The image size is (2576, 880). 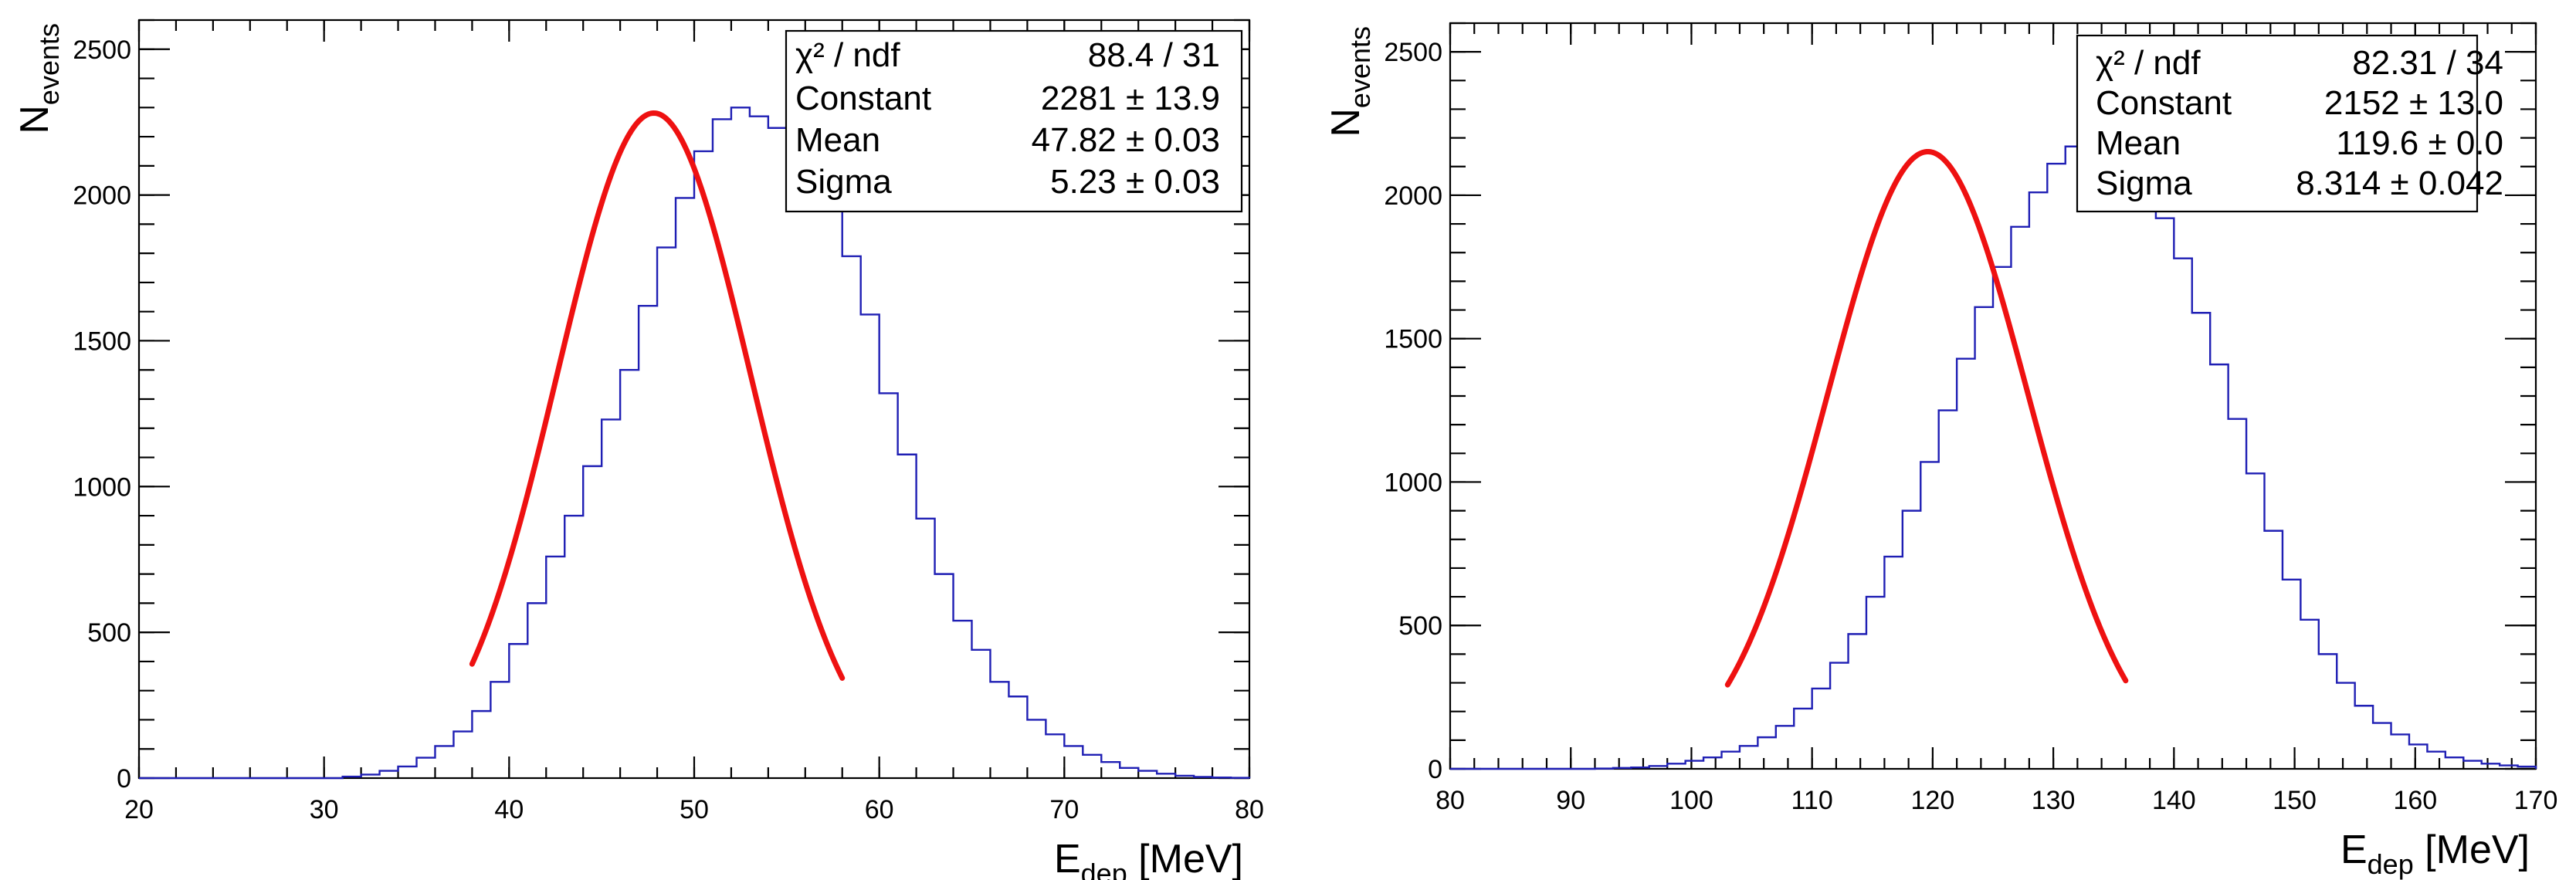 I want to click on fit-stat-value: 119.6 ± 0.0, so click(x=2419, y=143).